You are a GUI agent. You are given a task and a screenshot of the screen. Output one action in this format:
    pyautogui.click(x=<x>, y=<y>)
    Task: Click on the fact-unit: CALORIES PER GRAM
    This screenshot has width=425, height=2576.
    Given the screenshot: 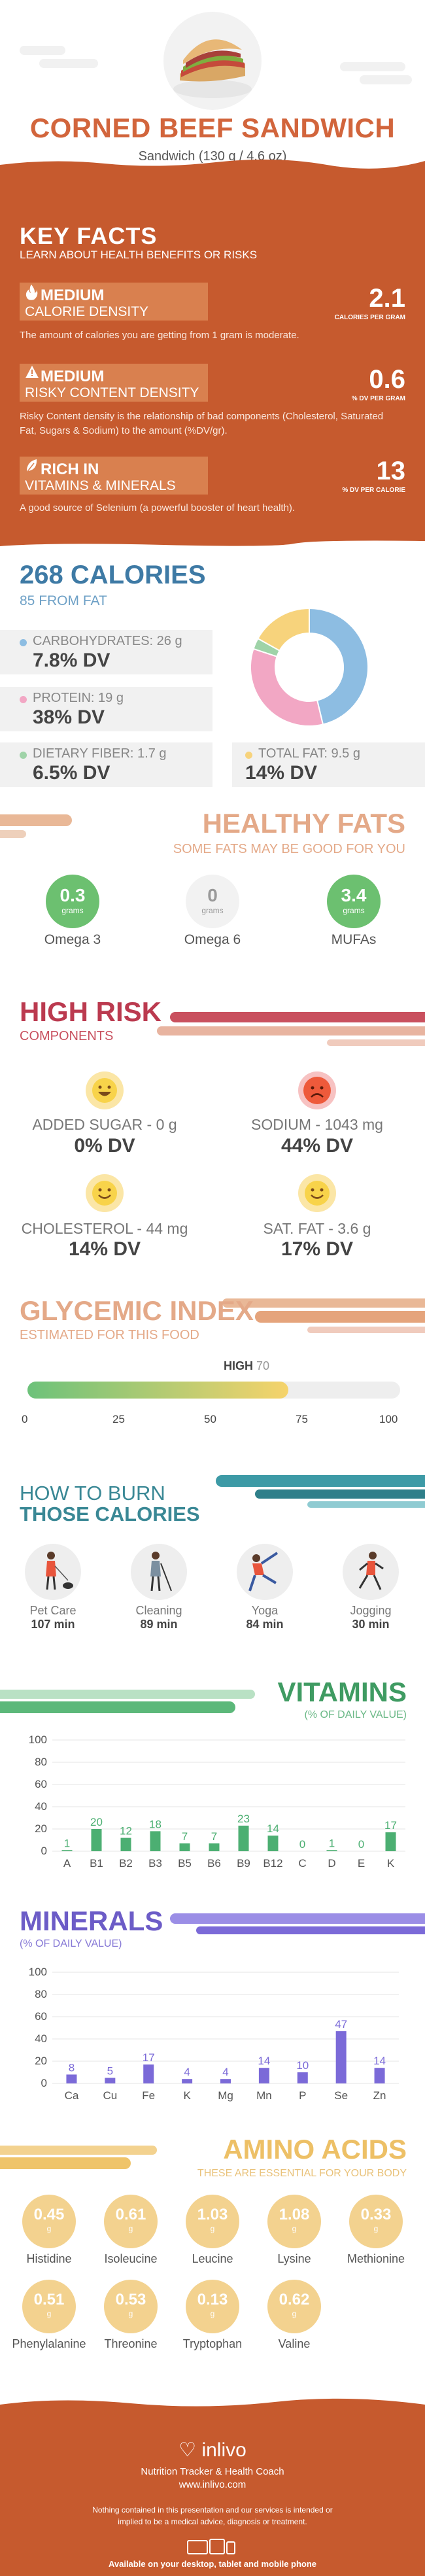 What is the action you would take?
    pyautogui.click(x=369, y=317)
    